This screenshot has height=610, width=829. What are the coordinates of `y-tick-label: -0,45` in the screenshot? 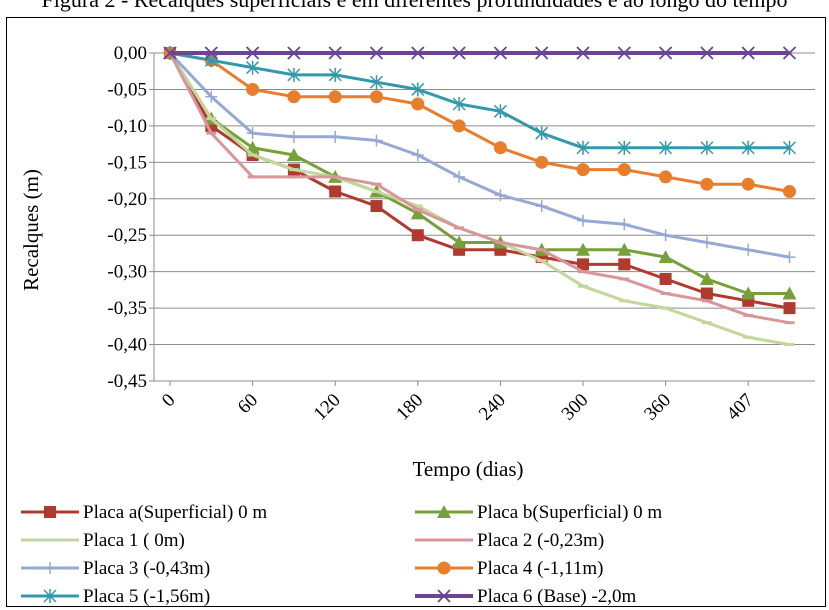 It's located at (127, 381).